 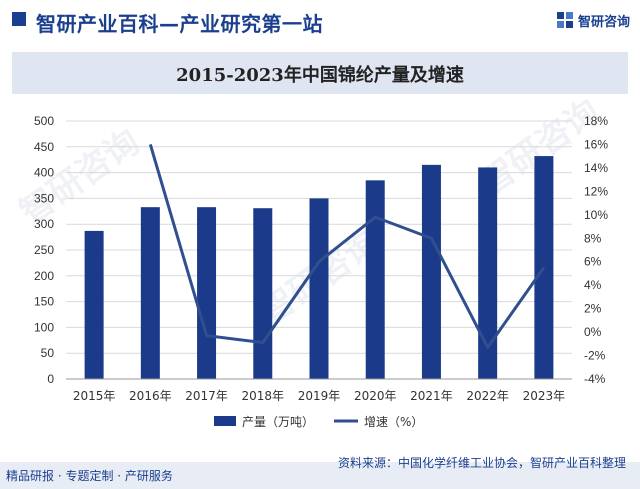 I want to click on logo-mark-icon, so click(x=564, y=20).